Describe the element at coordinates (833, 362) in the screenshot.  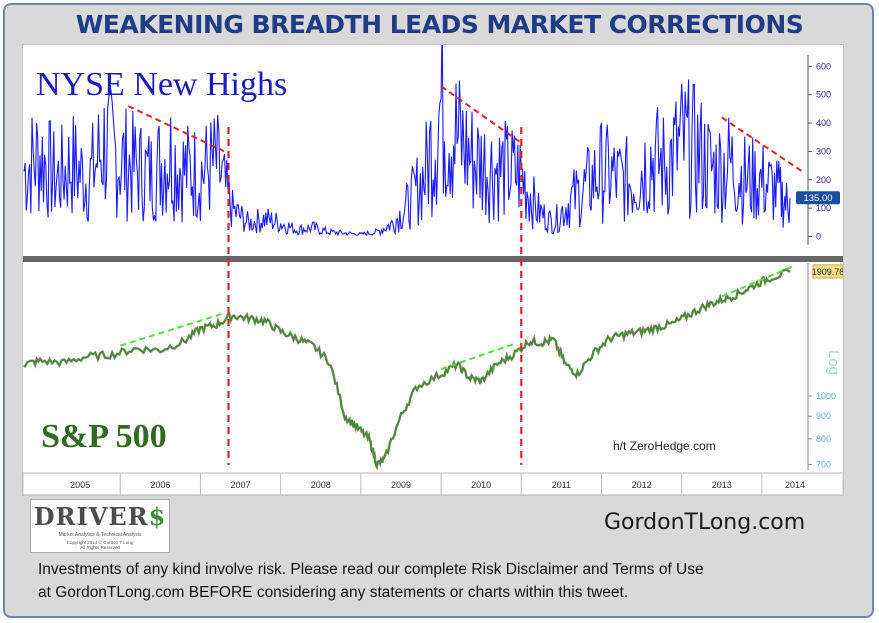
I see `sp500-scale-label: Log` at that location.